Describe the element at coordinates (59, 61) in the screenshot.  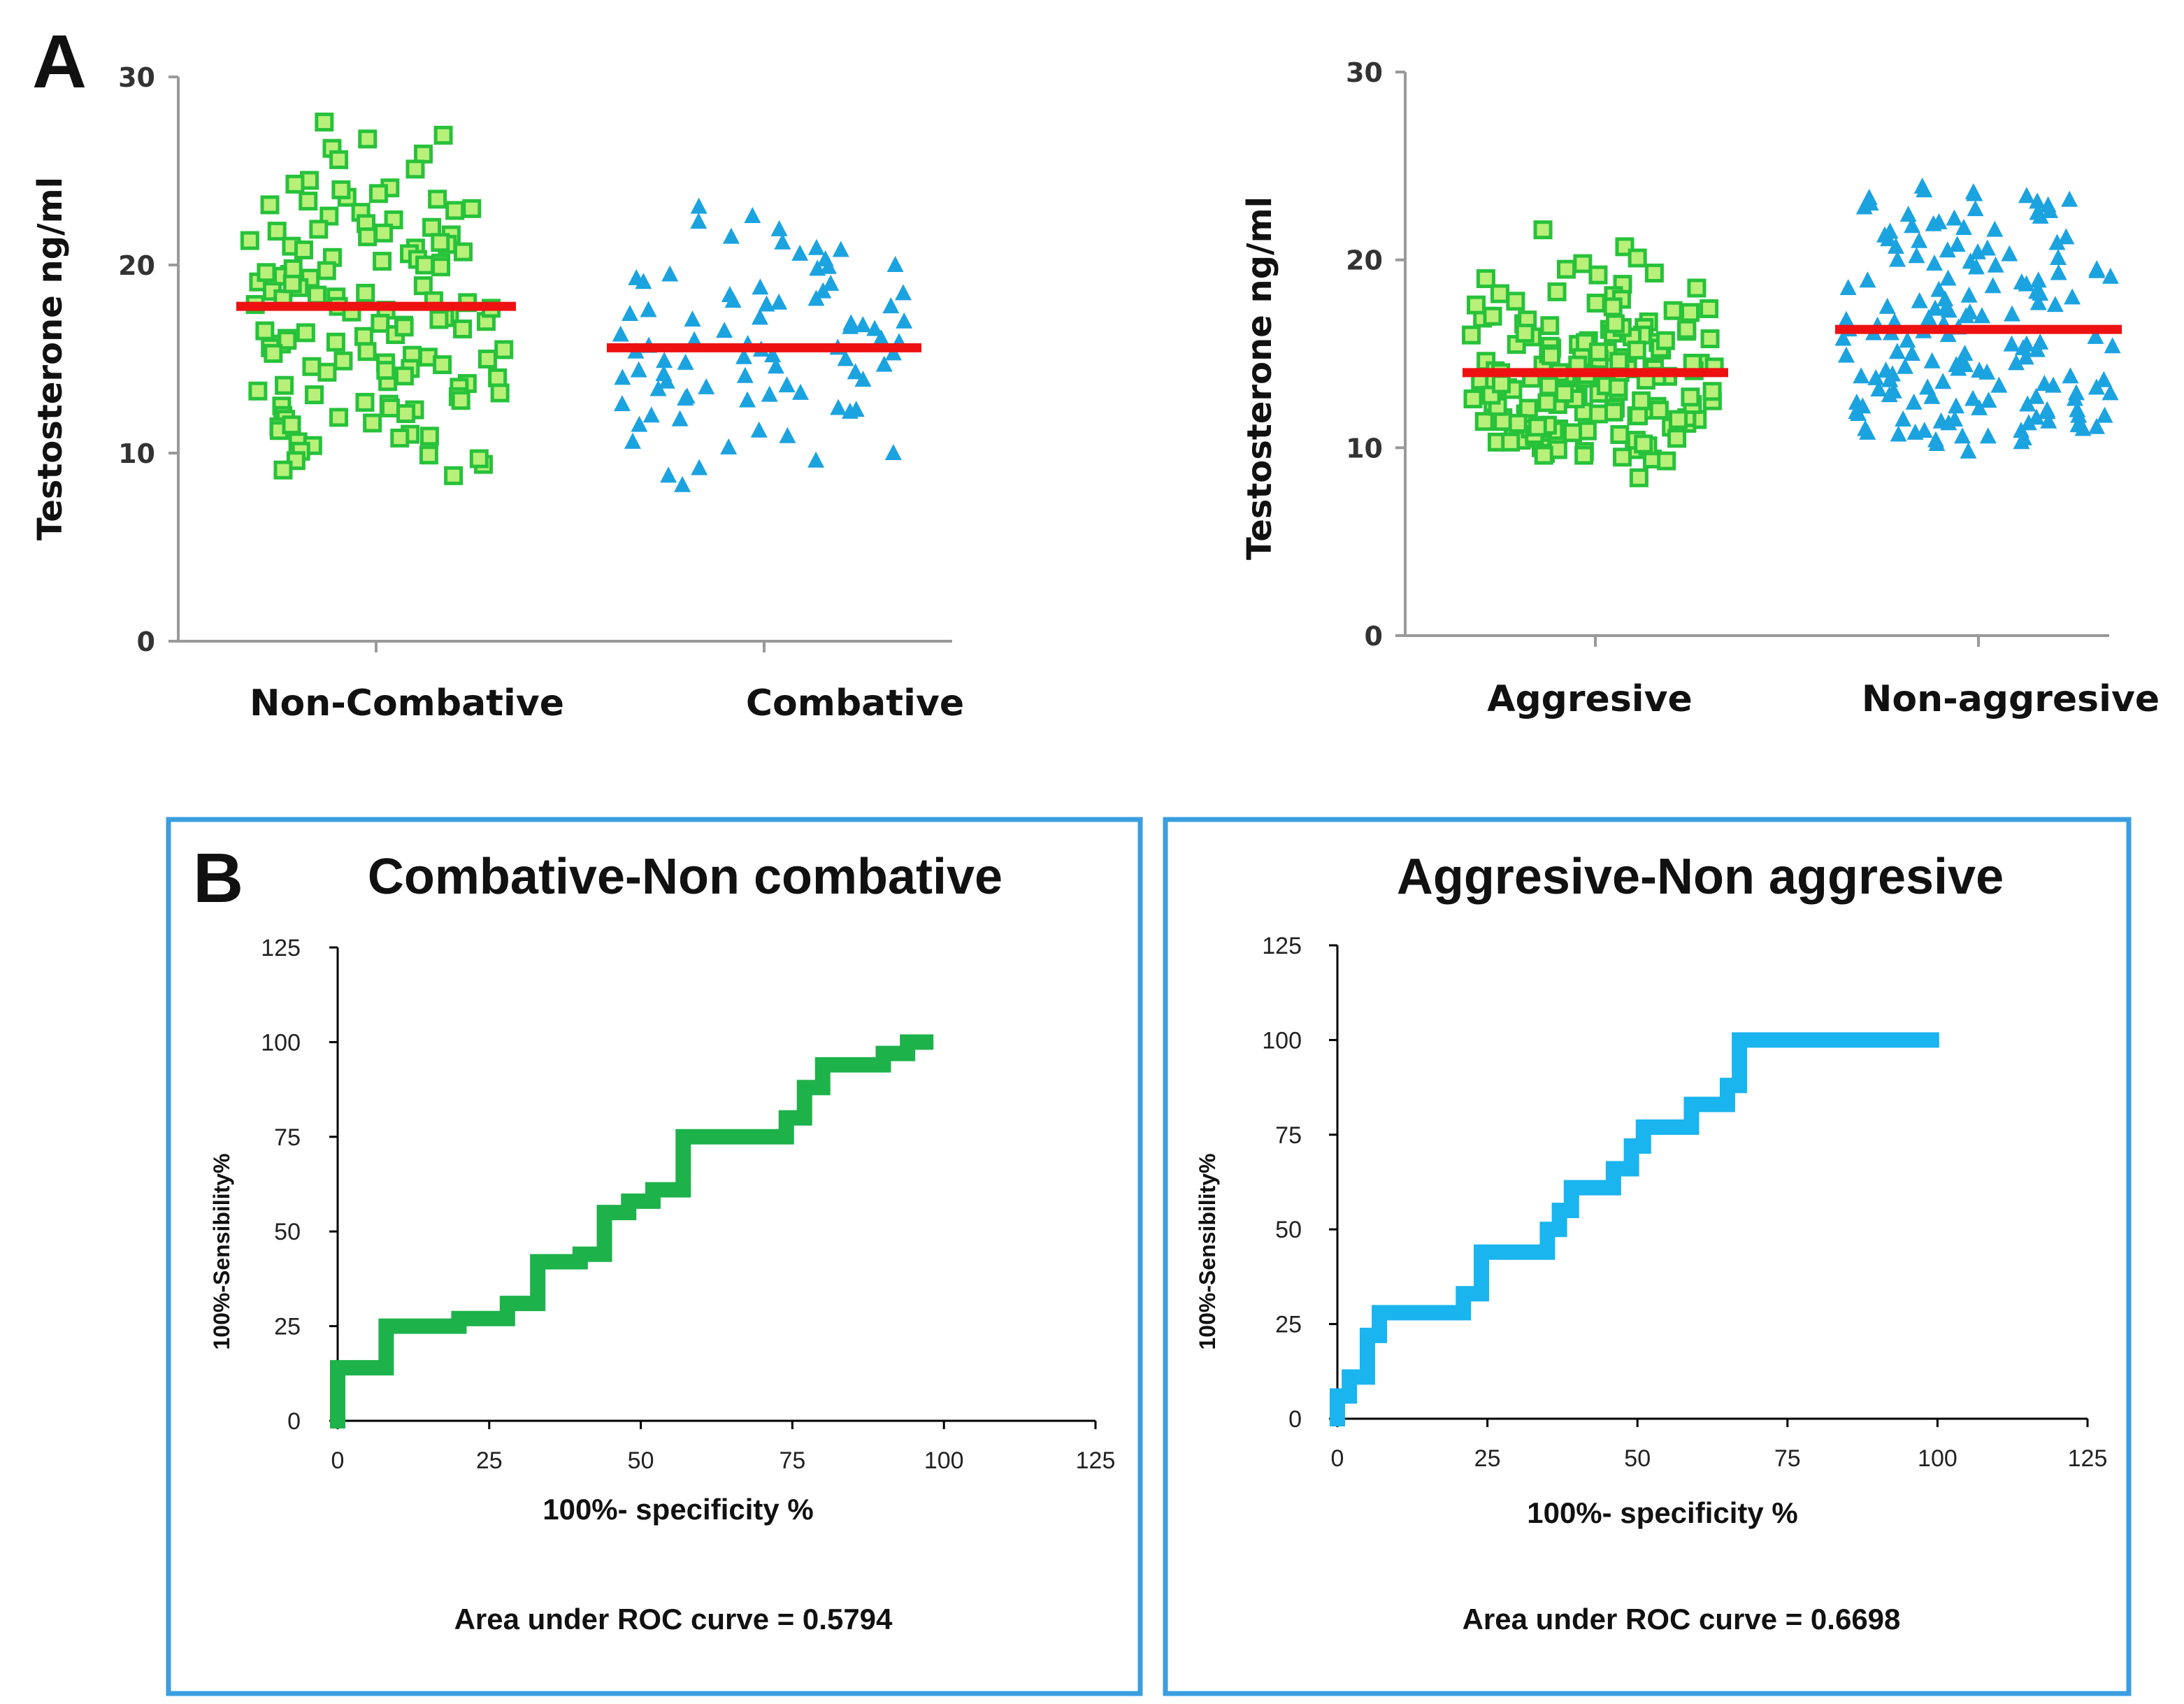
I see `panel-label-a: A` at that location.